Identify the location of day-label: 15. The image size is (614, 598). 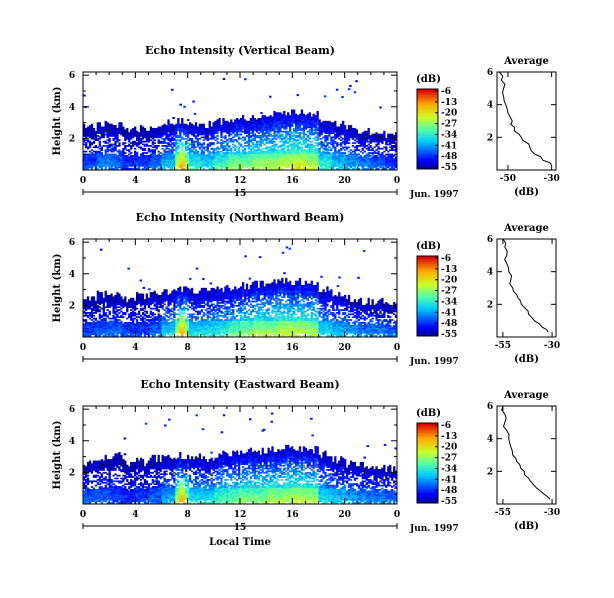
(240, 194).